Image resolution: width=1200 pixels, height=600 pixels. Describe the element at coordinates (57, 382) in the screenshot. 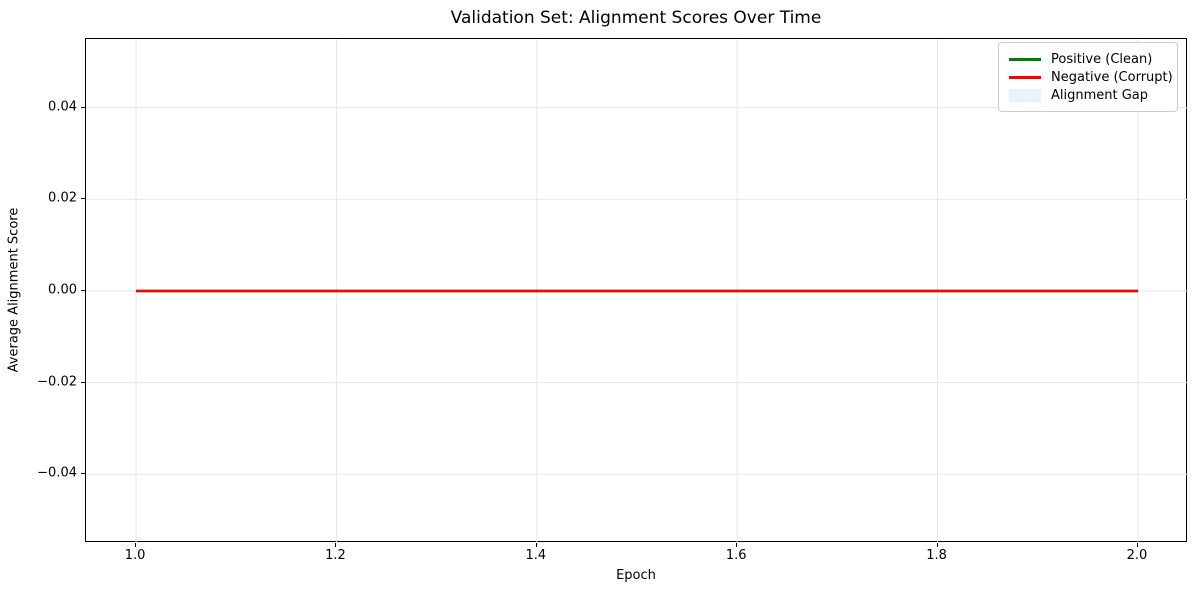

I see `y-tick-label: −0.02` at that location.